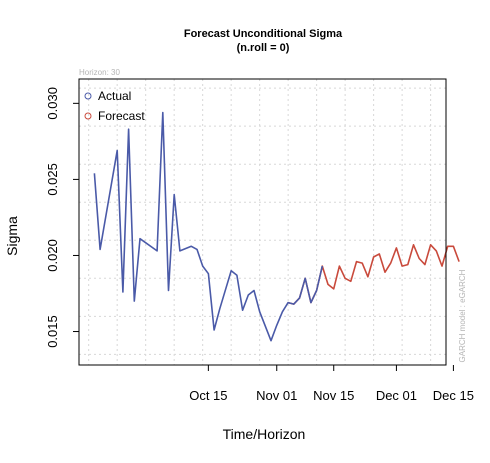 The height and width of the screenshot is (463, 490). I want to click on chart-subtitle: (n.roll = 0), so click(263, 48).